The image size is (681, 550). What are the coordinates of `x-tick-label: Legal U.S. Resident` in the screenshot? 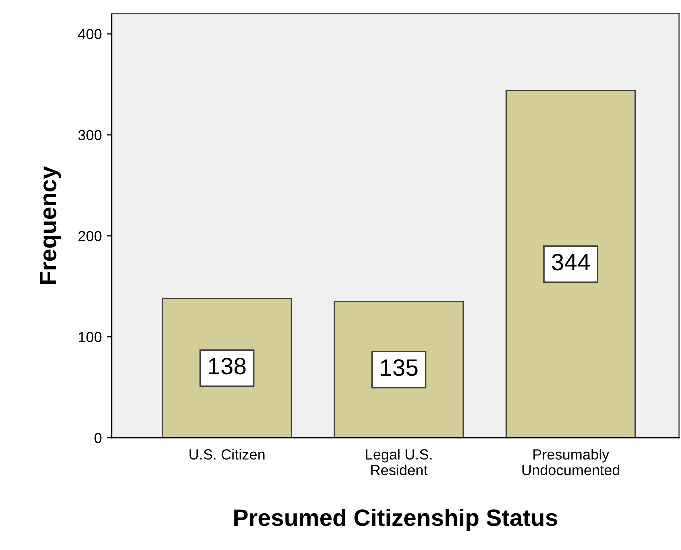 It's located at (399, 462).